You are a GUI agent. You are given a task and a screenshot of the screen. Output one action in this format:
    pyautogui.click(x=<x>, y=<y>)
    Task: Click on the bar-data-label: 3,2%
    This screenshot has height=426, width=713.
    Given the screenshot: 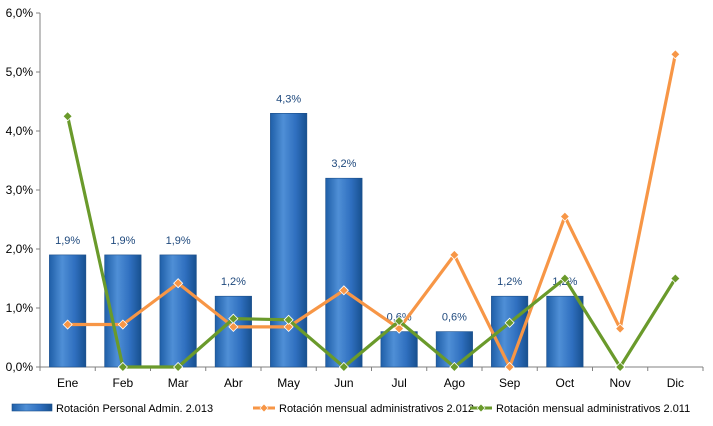 What is the action you would take?
    pyautogui.click(x=343, y=164)
    